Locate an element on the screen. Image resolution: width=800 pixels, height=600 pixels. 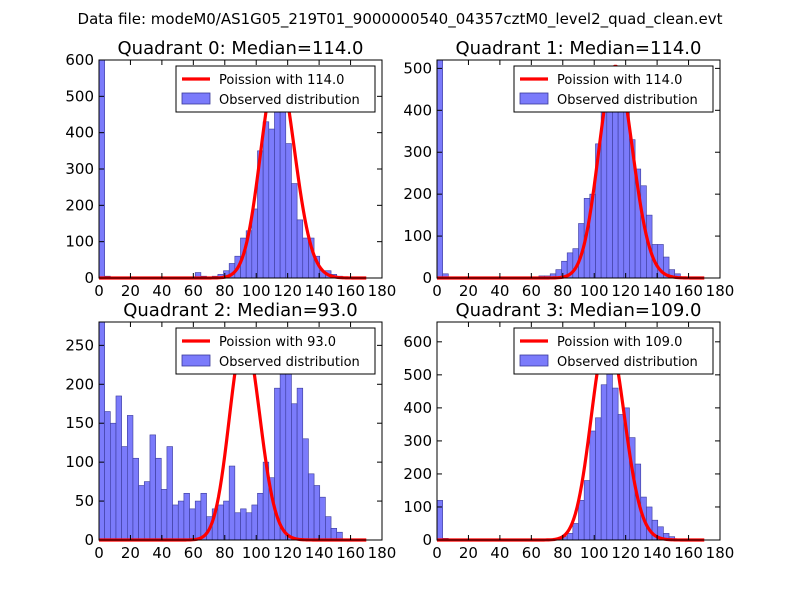
y-tick-label: 200 is located at coordinates (417, 474).